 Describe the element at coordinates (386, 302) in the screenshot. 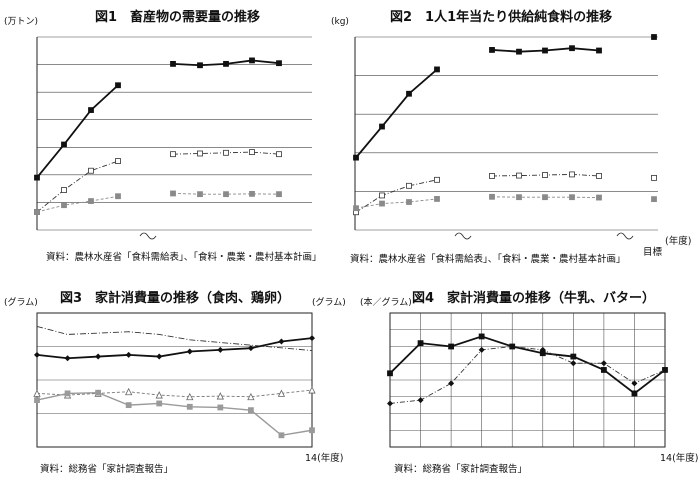

I see `chart4-unit: (本／グラム)` at that location.